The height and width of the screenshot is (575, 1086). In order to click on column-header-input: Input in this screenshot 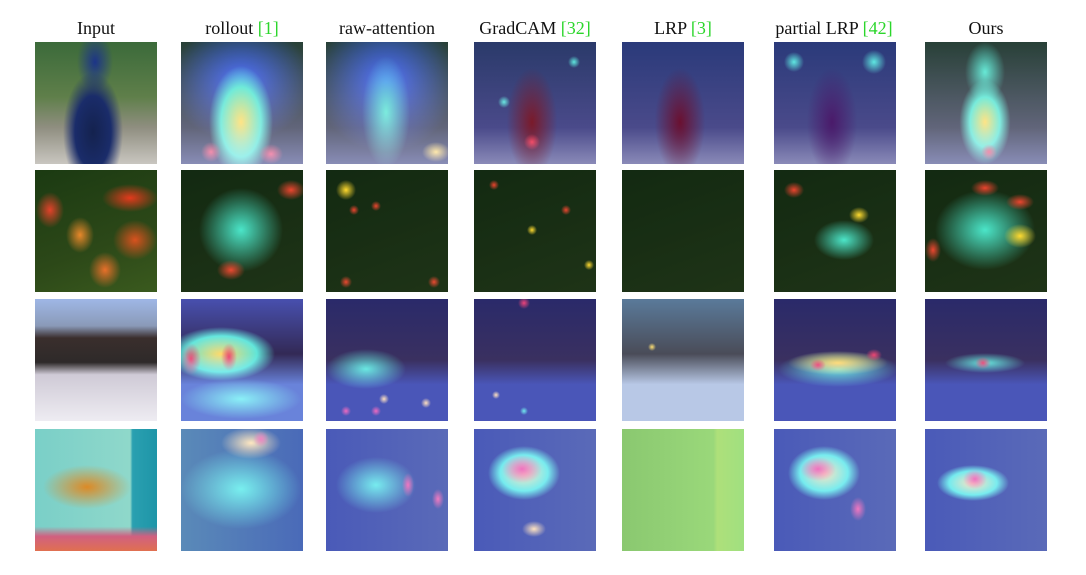, I will do `click(96, 28)`.